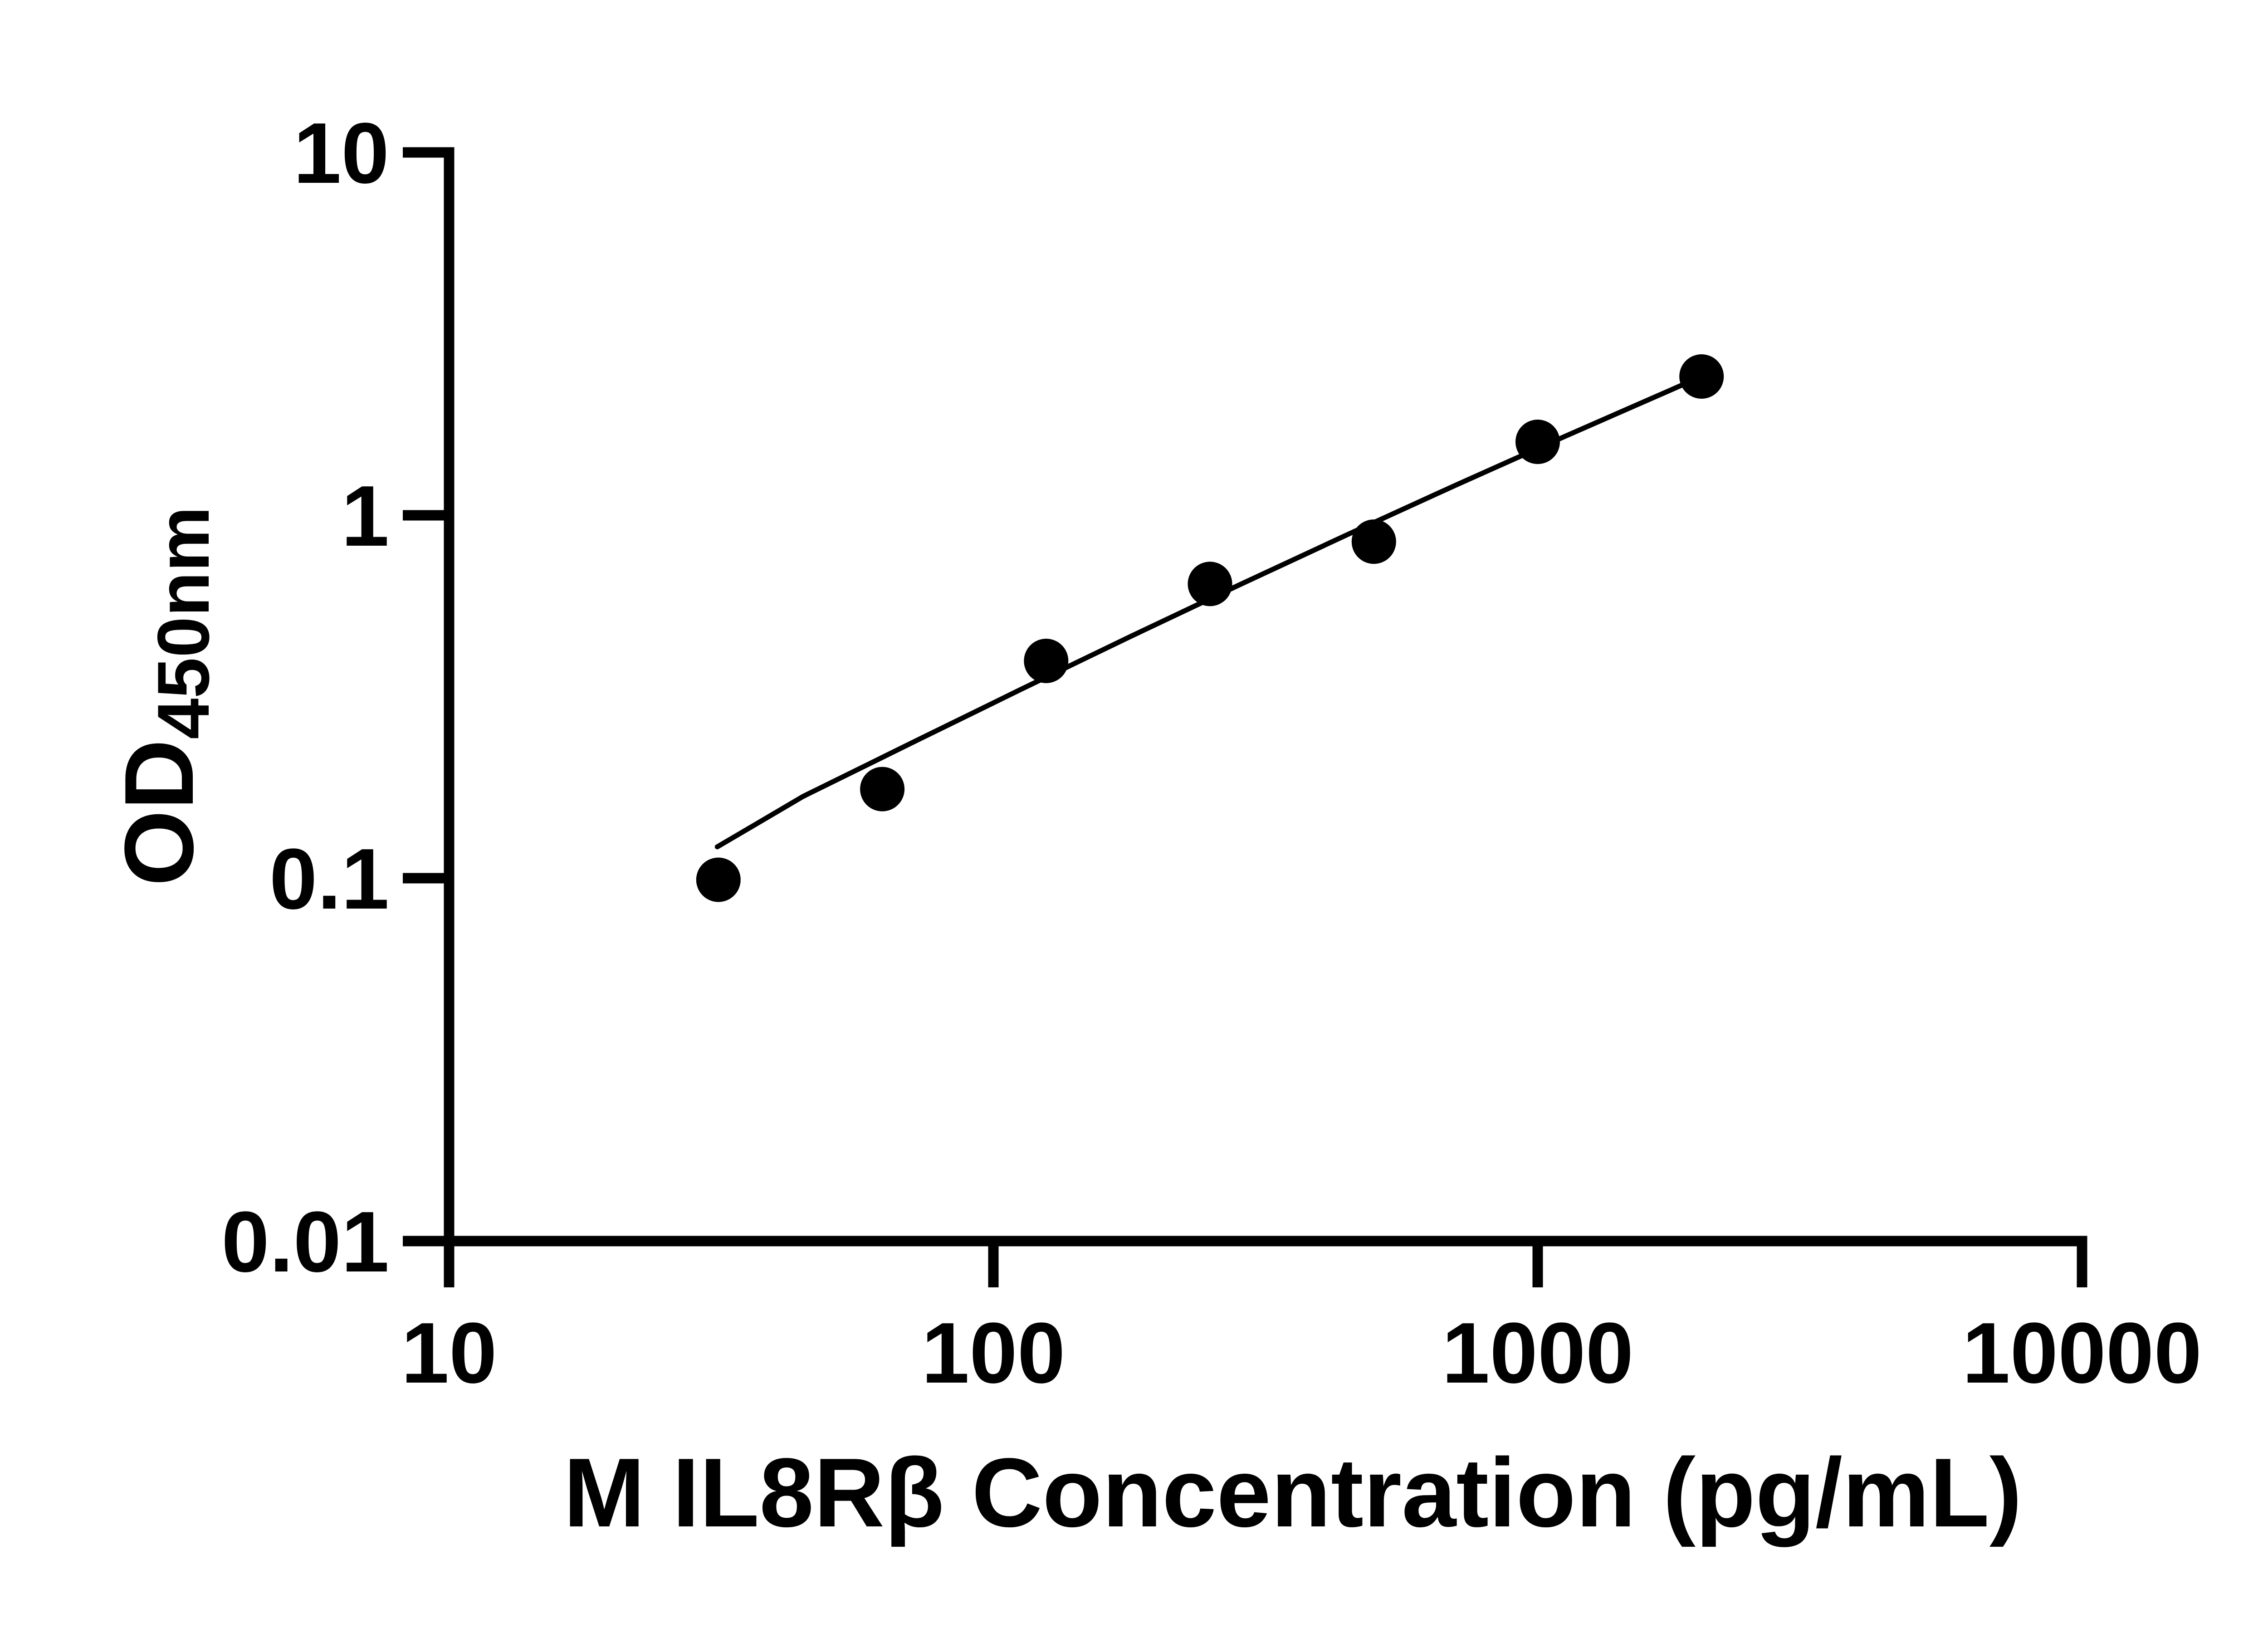  What do you see at coordinates (305, 1242) in the screenshot?
I see `y-tick-label: 0.01` at bounding box center [305, 1242].